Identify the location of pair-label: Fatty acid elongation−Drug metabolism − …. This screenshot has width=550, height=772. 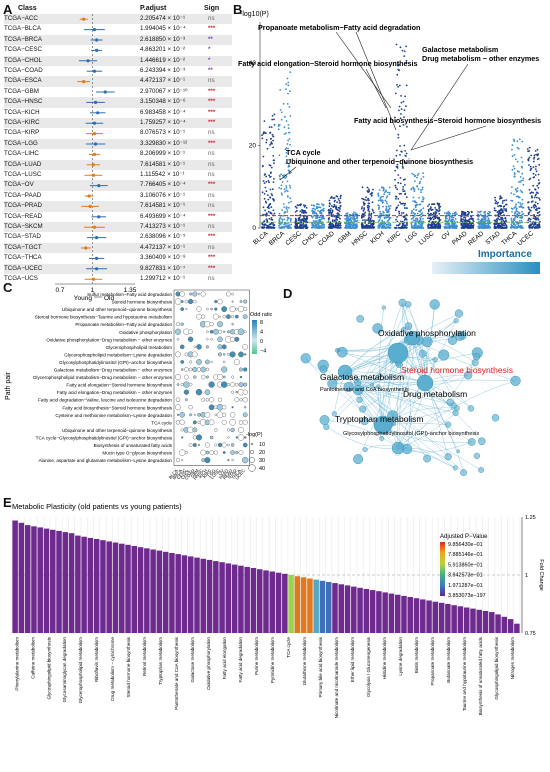
(115, 392).